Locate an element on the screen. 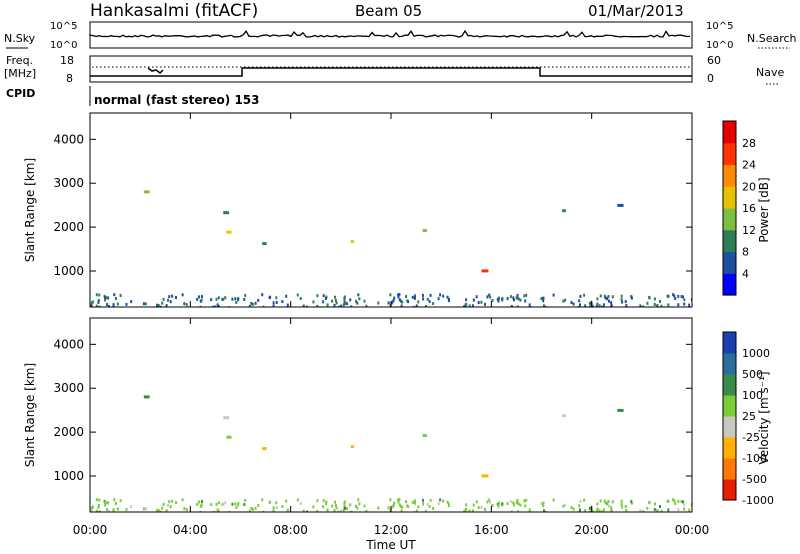 The image size is (800, 554). cpid-label: CPID is located at coordinates (20, 93).